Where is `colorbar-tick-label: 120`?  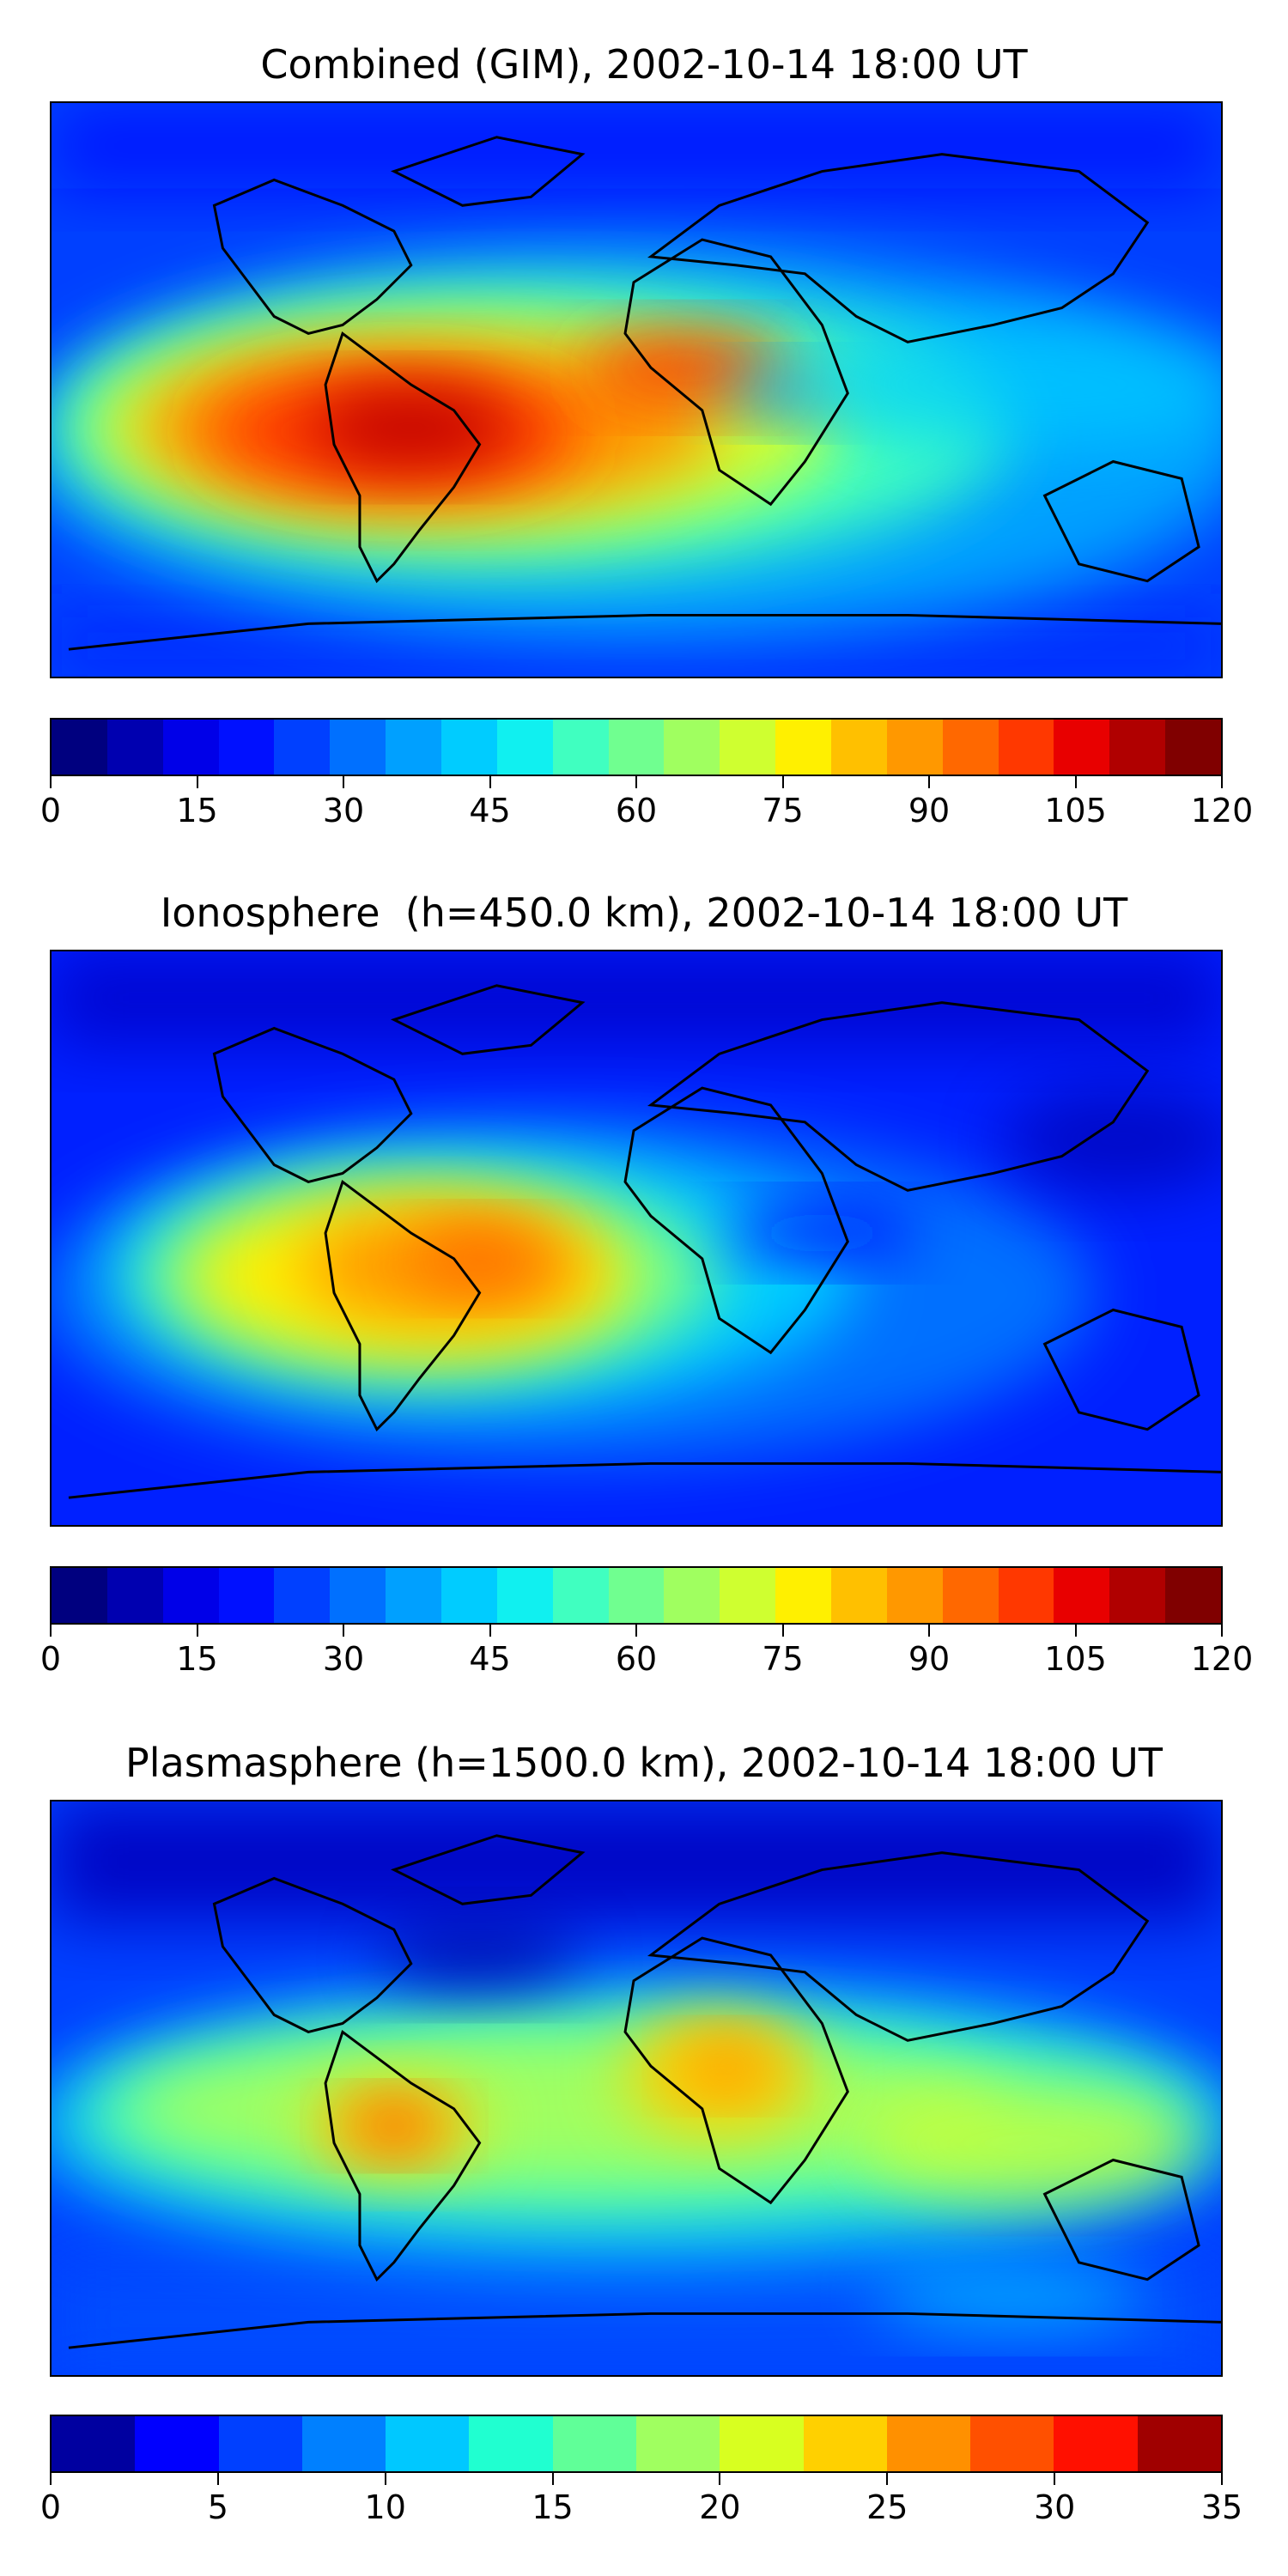
colorbar-tick-label: 120 is located at coordinates (1222, 1659).